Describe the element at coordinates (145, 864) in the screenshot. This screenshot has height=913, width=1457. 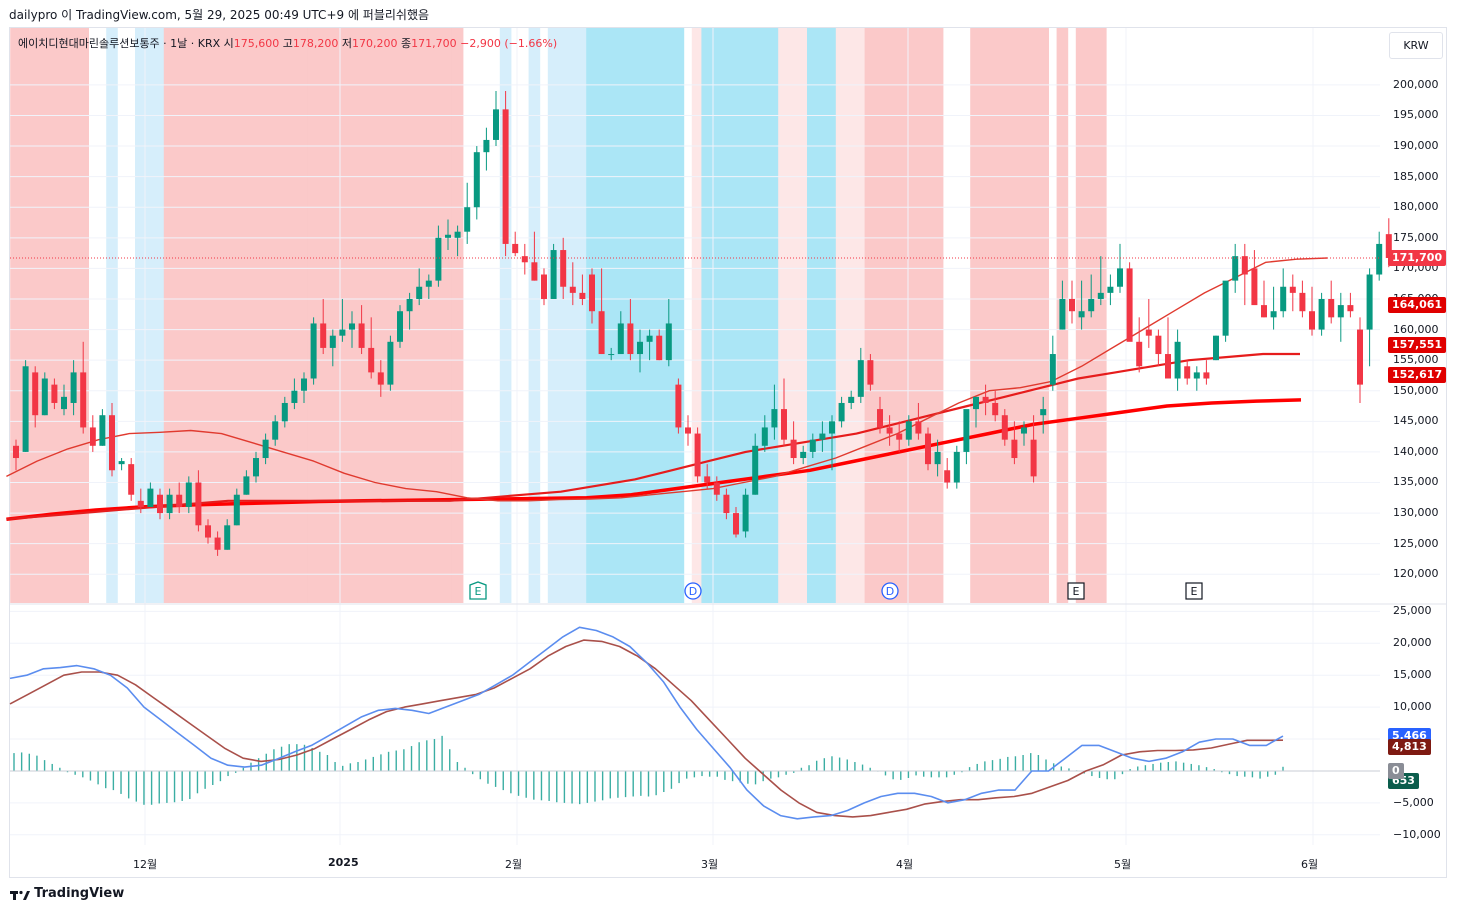
I see `time-tick-label: 12월` at that location.